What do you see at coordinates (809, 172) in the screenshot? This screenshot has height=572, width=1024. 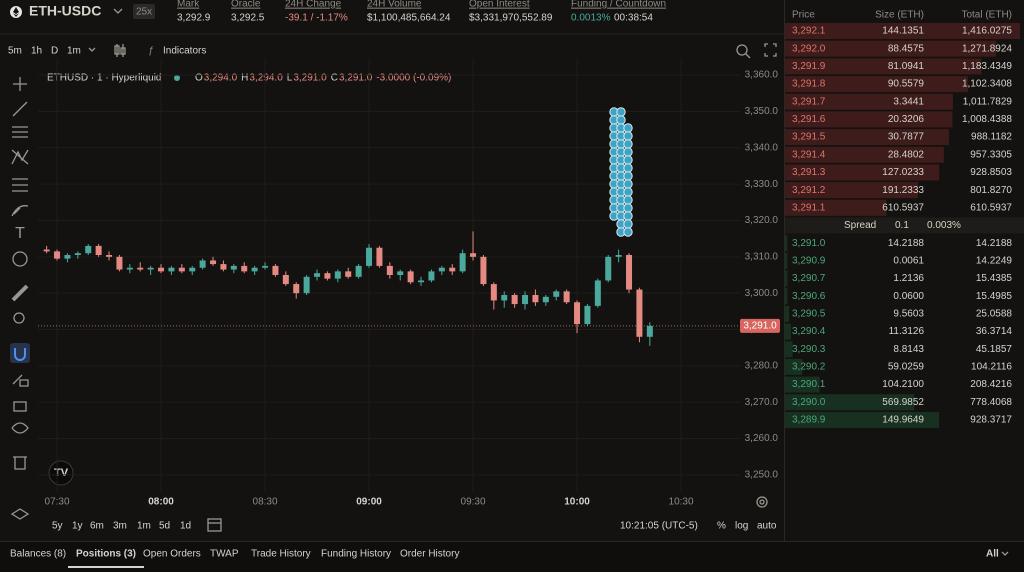 I see `book-price: 3,291.3` at bounding box center [809, 172].